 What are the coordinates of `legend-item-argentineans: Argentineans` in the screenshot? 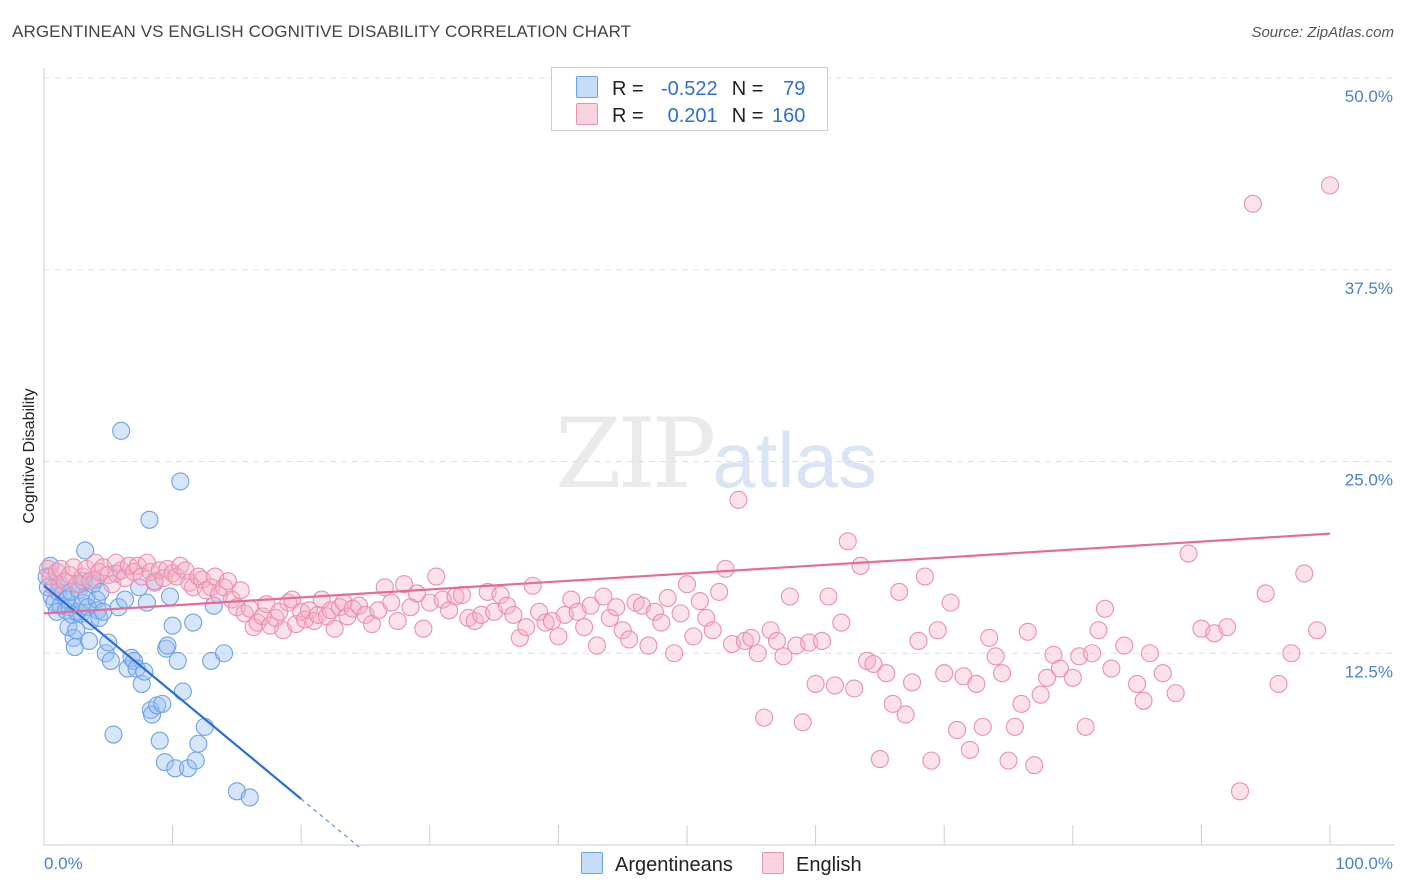 It's located at (657, 864).